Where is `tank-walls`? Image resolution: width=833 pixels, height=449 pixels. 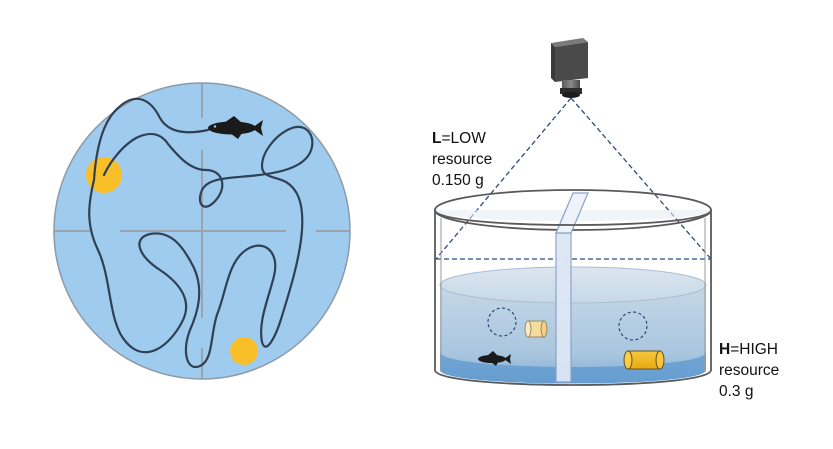
tank-walls is located at coordinates (573, 297).